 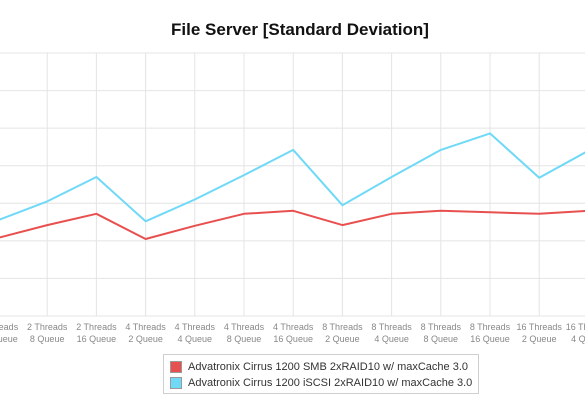 What do you see at coordinates (300, 29) in the screenshot?
I see `chart-title: File Server [Standard Deviation]` at bounding box center [300, 29].